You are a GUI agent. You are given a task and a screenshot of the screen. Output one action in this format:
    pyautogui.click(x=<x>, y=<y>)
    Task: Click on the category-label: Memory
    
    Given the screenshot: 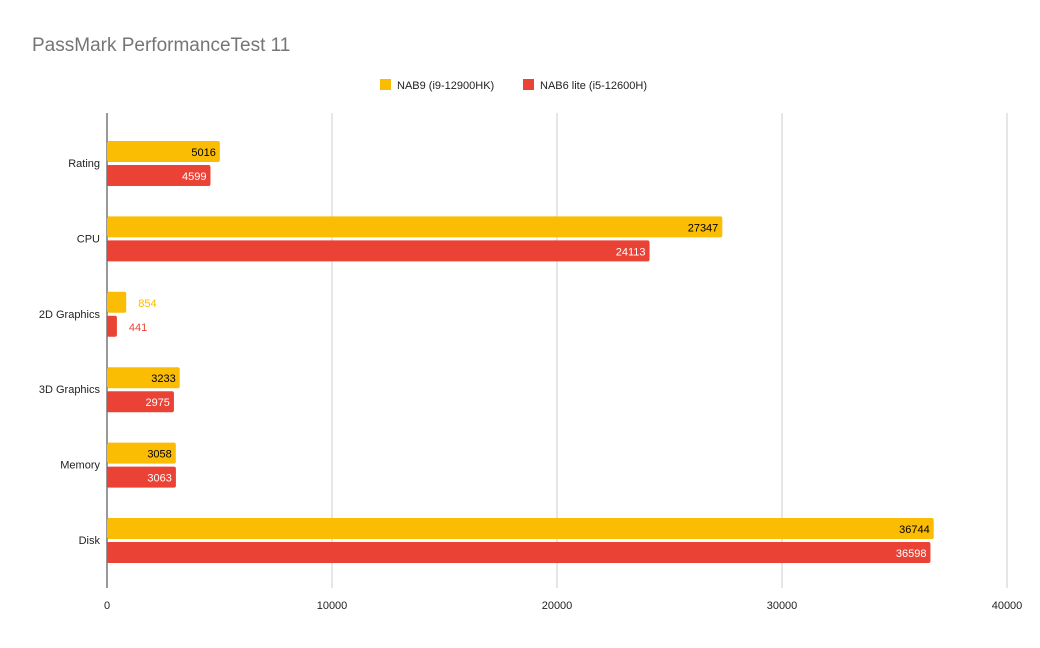 What is the action you would take?
    pyautogui.click(x=80, y=466)
    